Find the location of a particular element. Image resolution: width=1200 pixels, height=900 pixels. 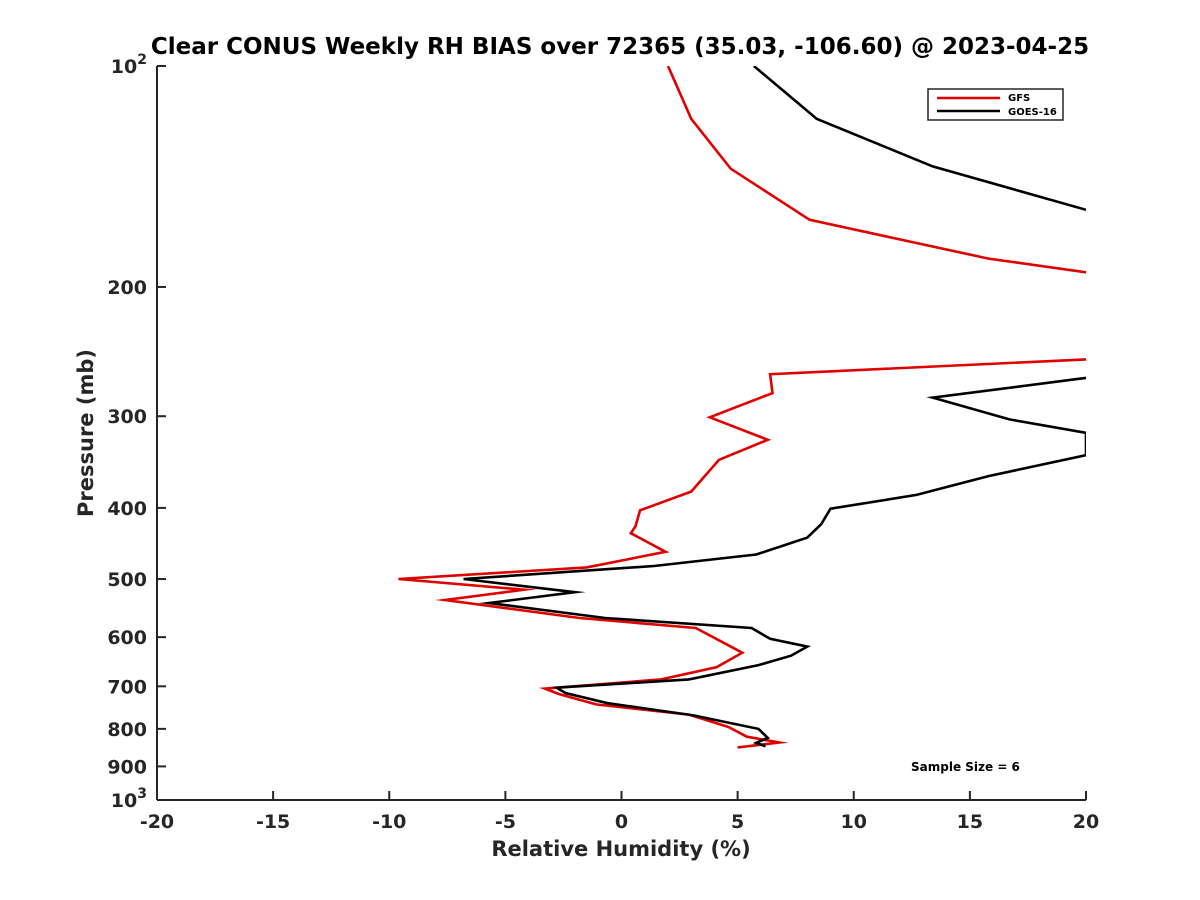

legend: GFS GOES-16 is located at coordinates (995, 104).